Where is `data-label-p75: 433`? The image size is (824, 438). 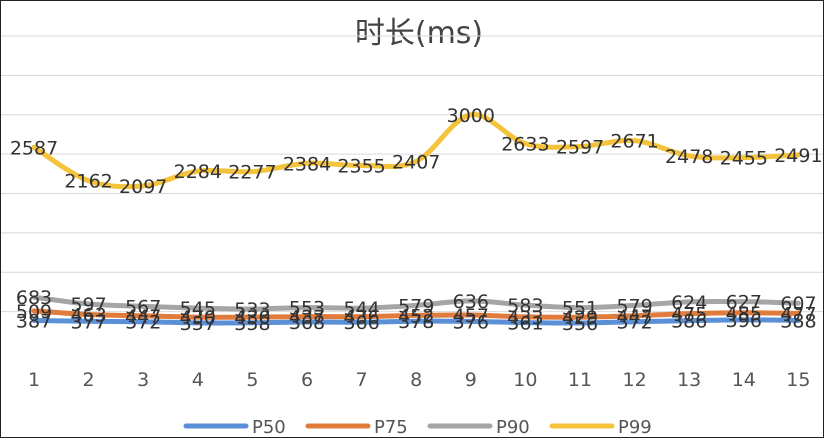 data-label-p75: 433 is located at coordinates (525, 318).